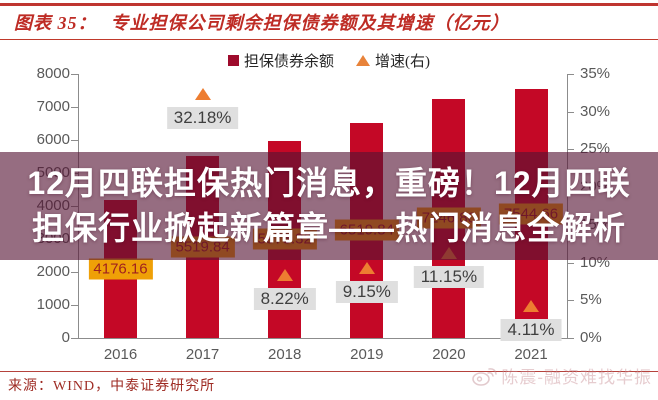 The image size is (658, 400). Describe the element at coordinates (367, 354) in the screenshot. I see `x-axis-category-label: 2019` at that location.